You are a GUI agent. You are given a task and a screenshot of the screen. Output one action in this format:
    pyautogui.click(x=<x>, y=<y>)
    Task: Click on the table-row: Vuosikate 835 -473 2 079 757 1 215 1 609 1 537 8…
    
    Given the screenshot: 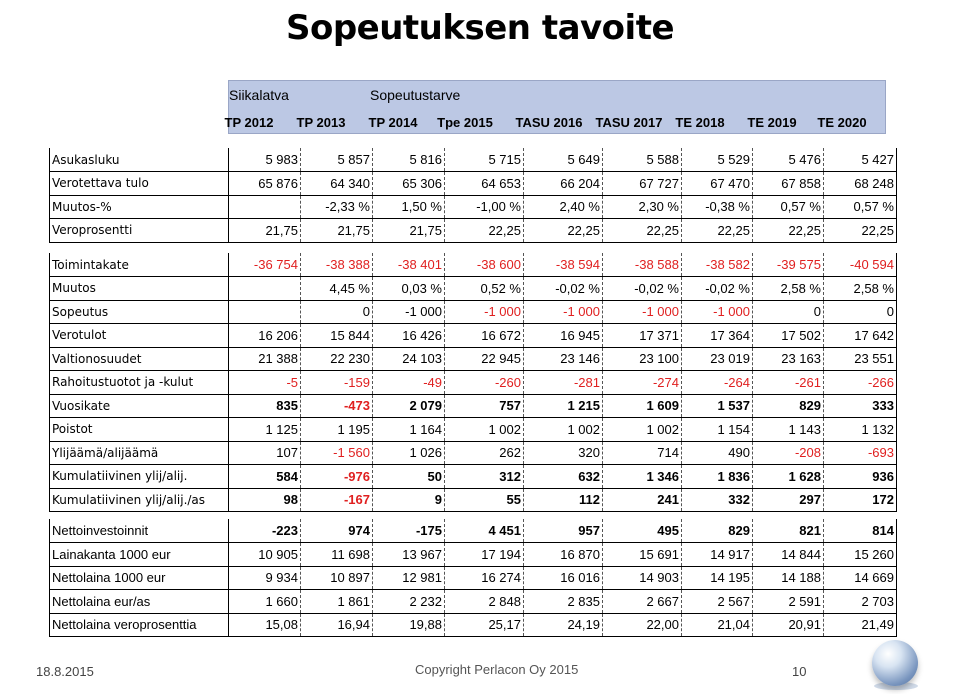 What is the action you would take?
    pyautogui.click(x=473, y=406)
    